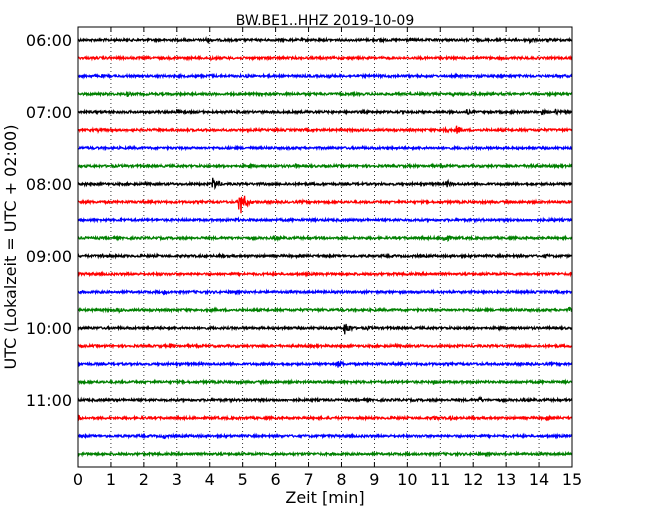 Image resolution: width=650 pixels, height=520 pixels. What do you see at coordinates (78, 479) in the screenshot?
I see `x-tick-label-0: 0` at bounding box center [78, 479].